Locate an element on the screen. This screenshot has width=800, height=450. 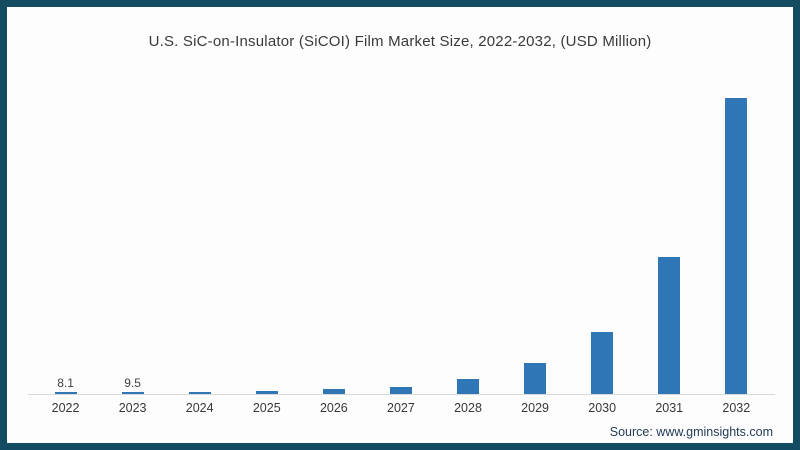
bar-2023 is located at coordinates (132, 393).